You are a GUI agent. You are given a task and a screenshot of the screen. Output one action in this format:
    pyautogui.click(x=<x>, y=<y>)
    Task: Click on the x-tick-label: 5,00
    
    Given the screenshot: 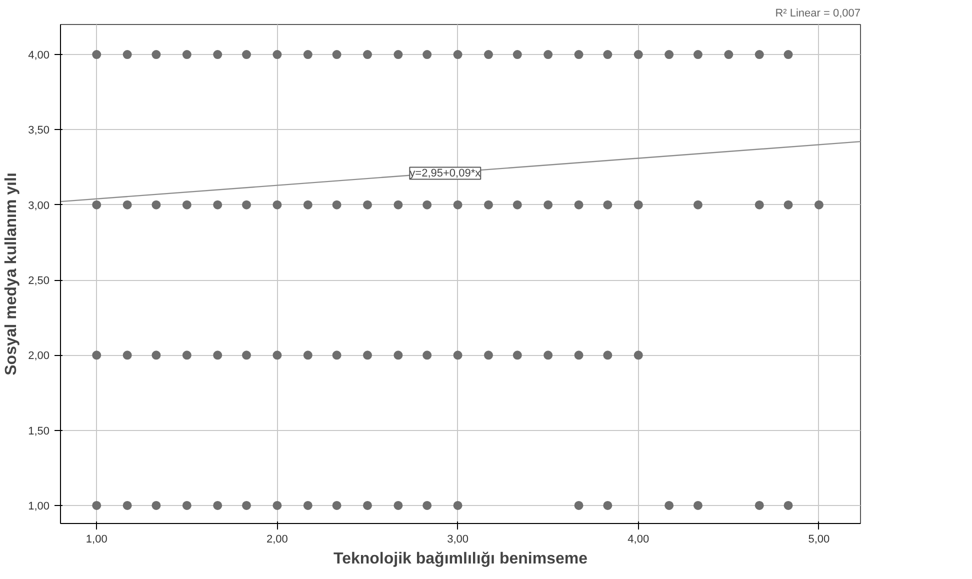 What is the action you would take?
    pyautogui.click(x=819, y=540)
    